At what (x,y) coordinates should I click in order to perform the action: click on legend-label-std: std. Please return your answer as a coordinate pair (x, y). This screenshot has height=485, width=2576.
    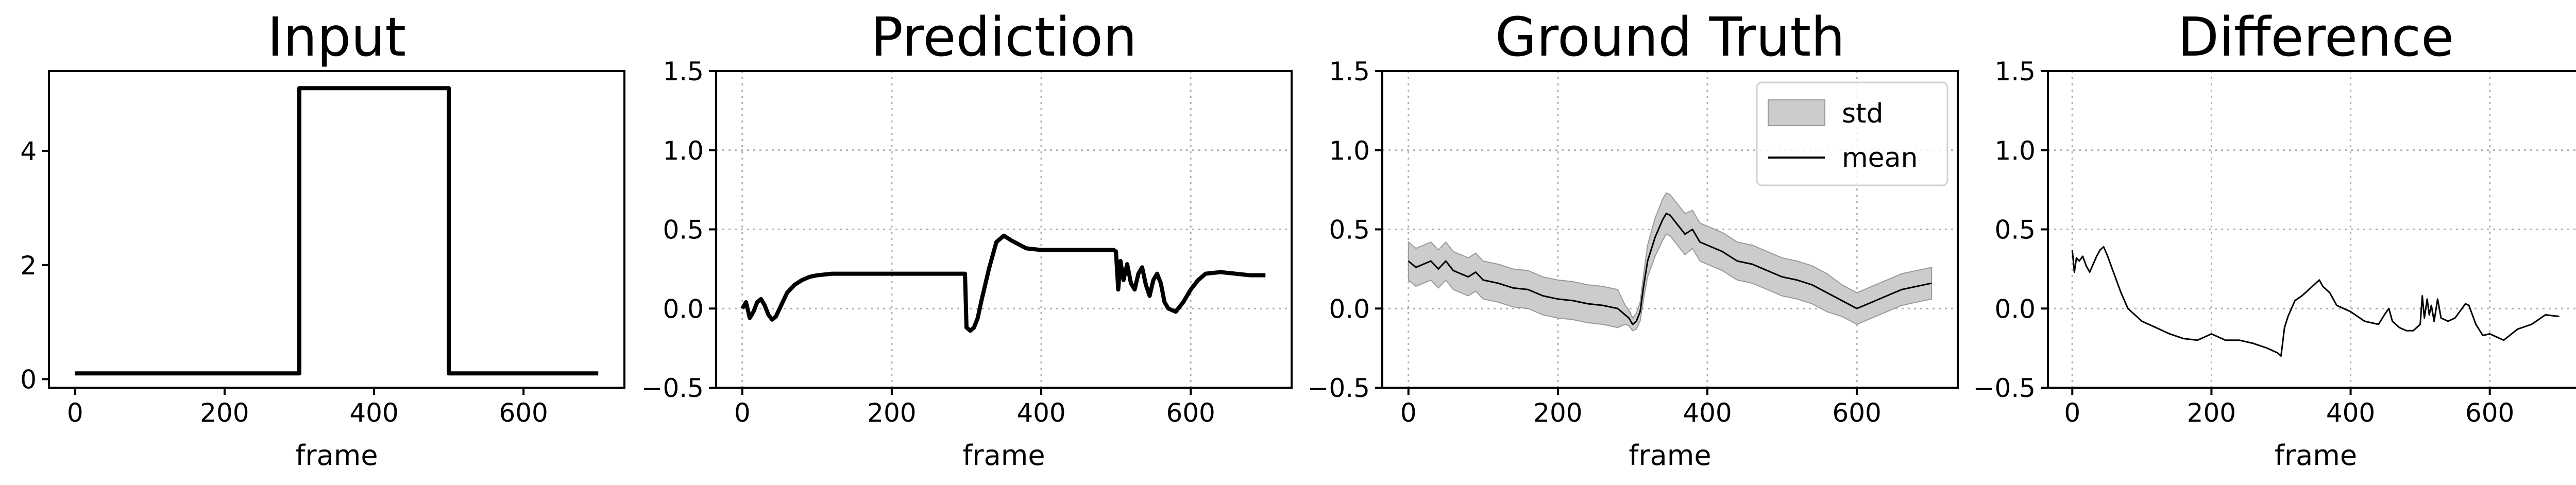
    Looking at the image, I should click on (1863, 113).